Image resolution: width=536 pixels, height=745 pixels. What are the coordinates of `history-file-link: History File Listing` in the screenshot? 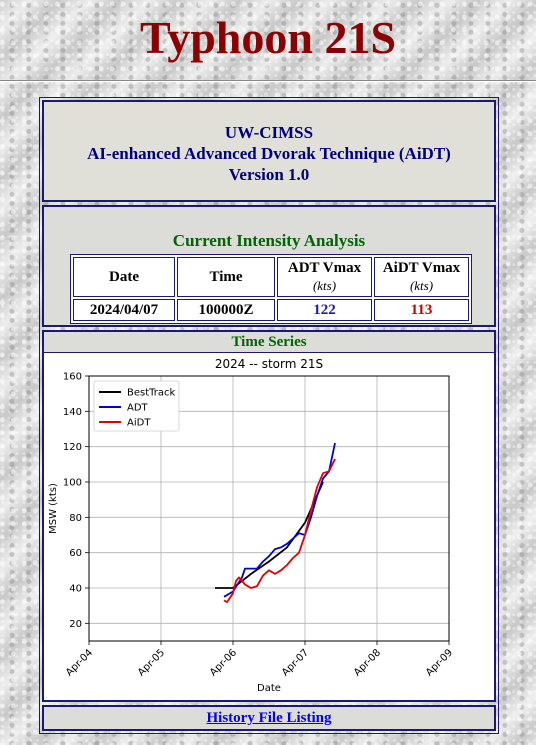 It's located at (269, 718).